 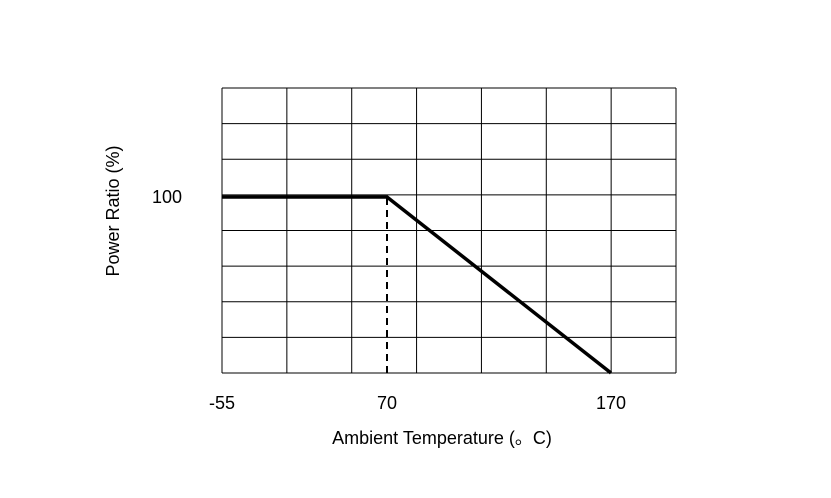 I want to click on x-tick-label: -55, so click(x=222, y=403).